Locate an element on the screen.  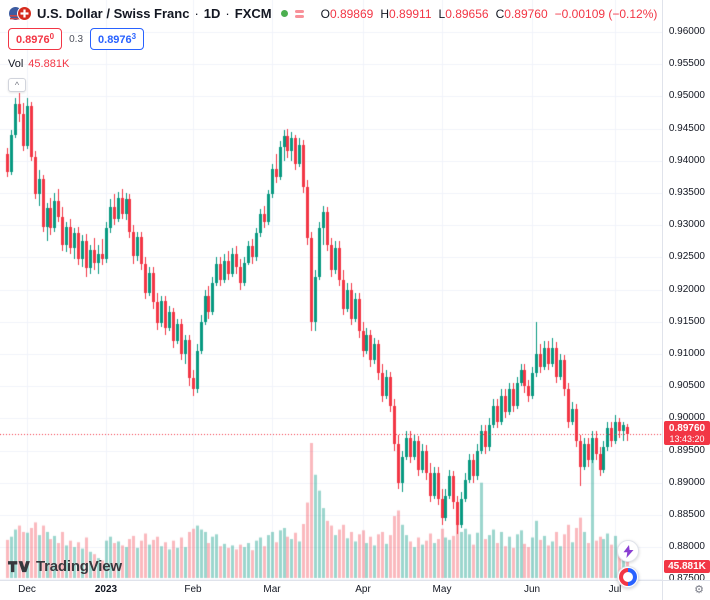
scale-settings-gear-icon: ⚙ is located at coordinates (699, 590).